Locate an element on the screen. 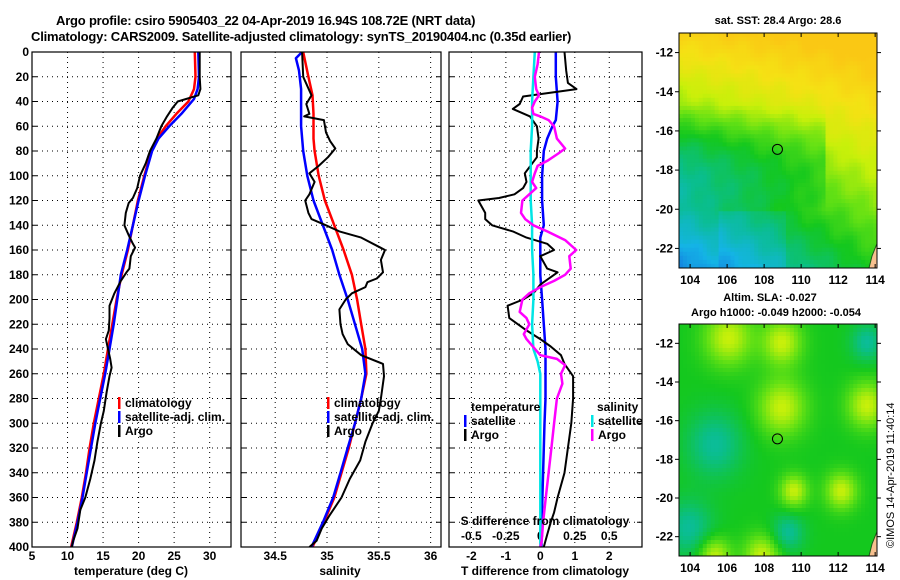 The height and width of the screenshot is (580, 900). x-tick-label: 0 is located at coordinates (540, 556).